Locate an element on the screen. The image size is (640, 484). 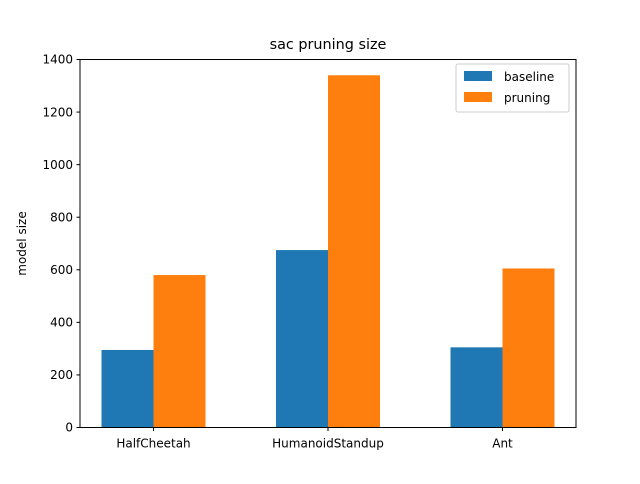
bar-pruning-ant is located at coordinates (528, 348).